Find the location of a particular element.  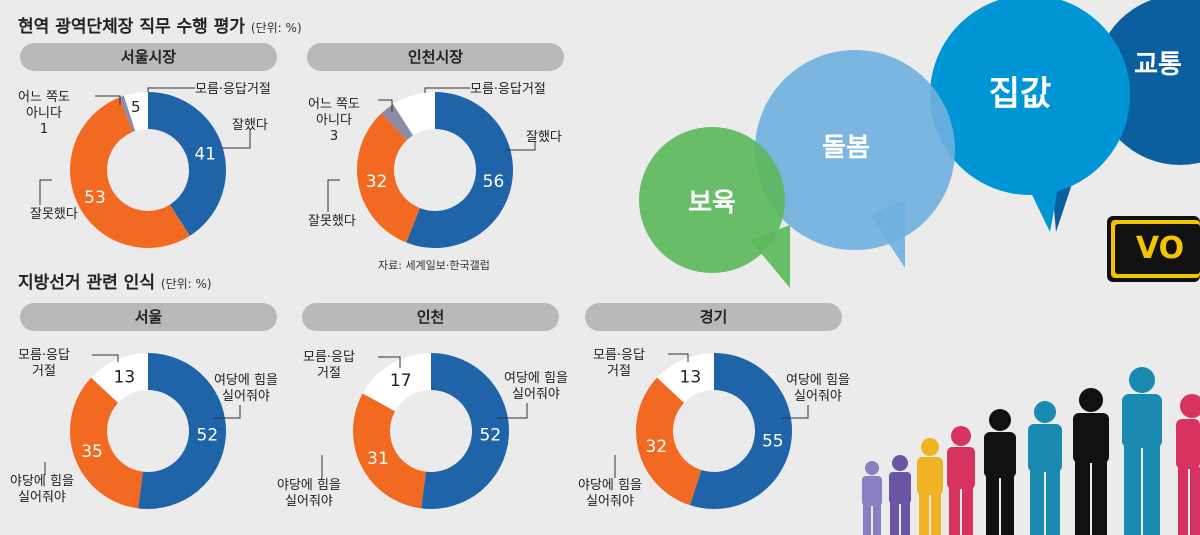

chart2-neither-value: 3 is located at coordinates (334, 136).